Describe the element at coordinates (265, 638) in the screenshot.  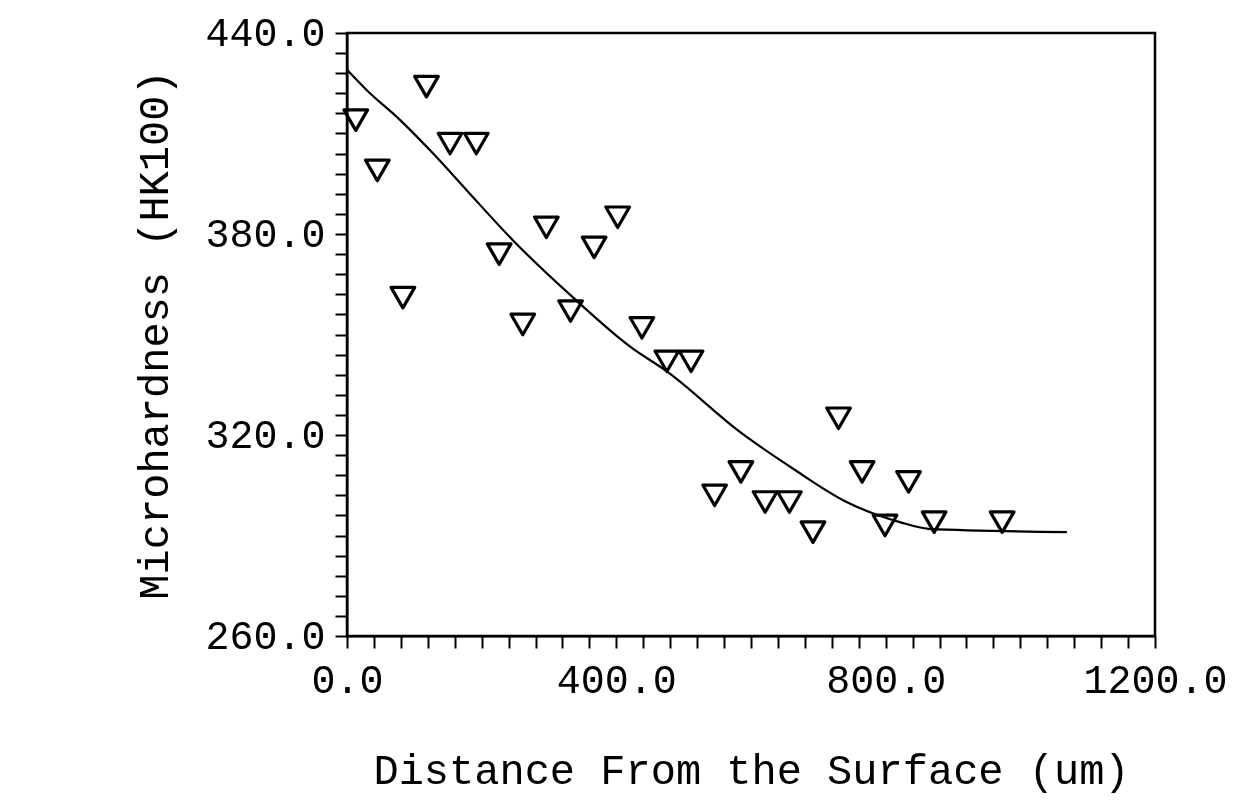
I see `y-tick-label: 260.0` at that location.